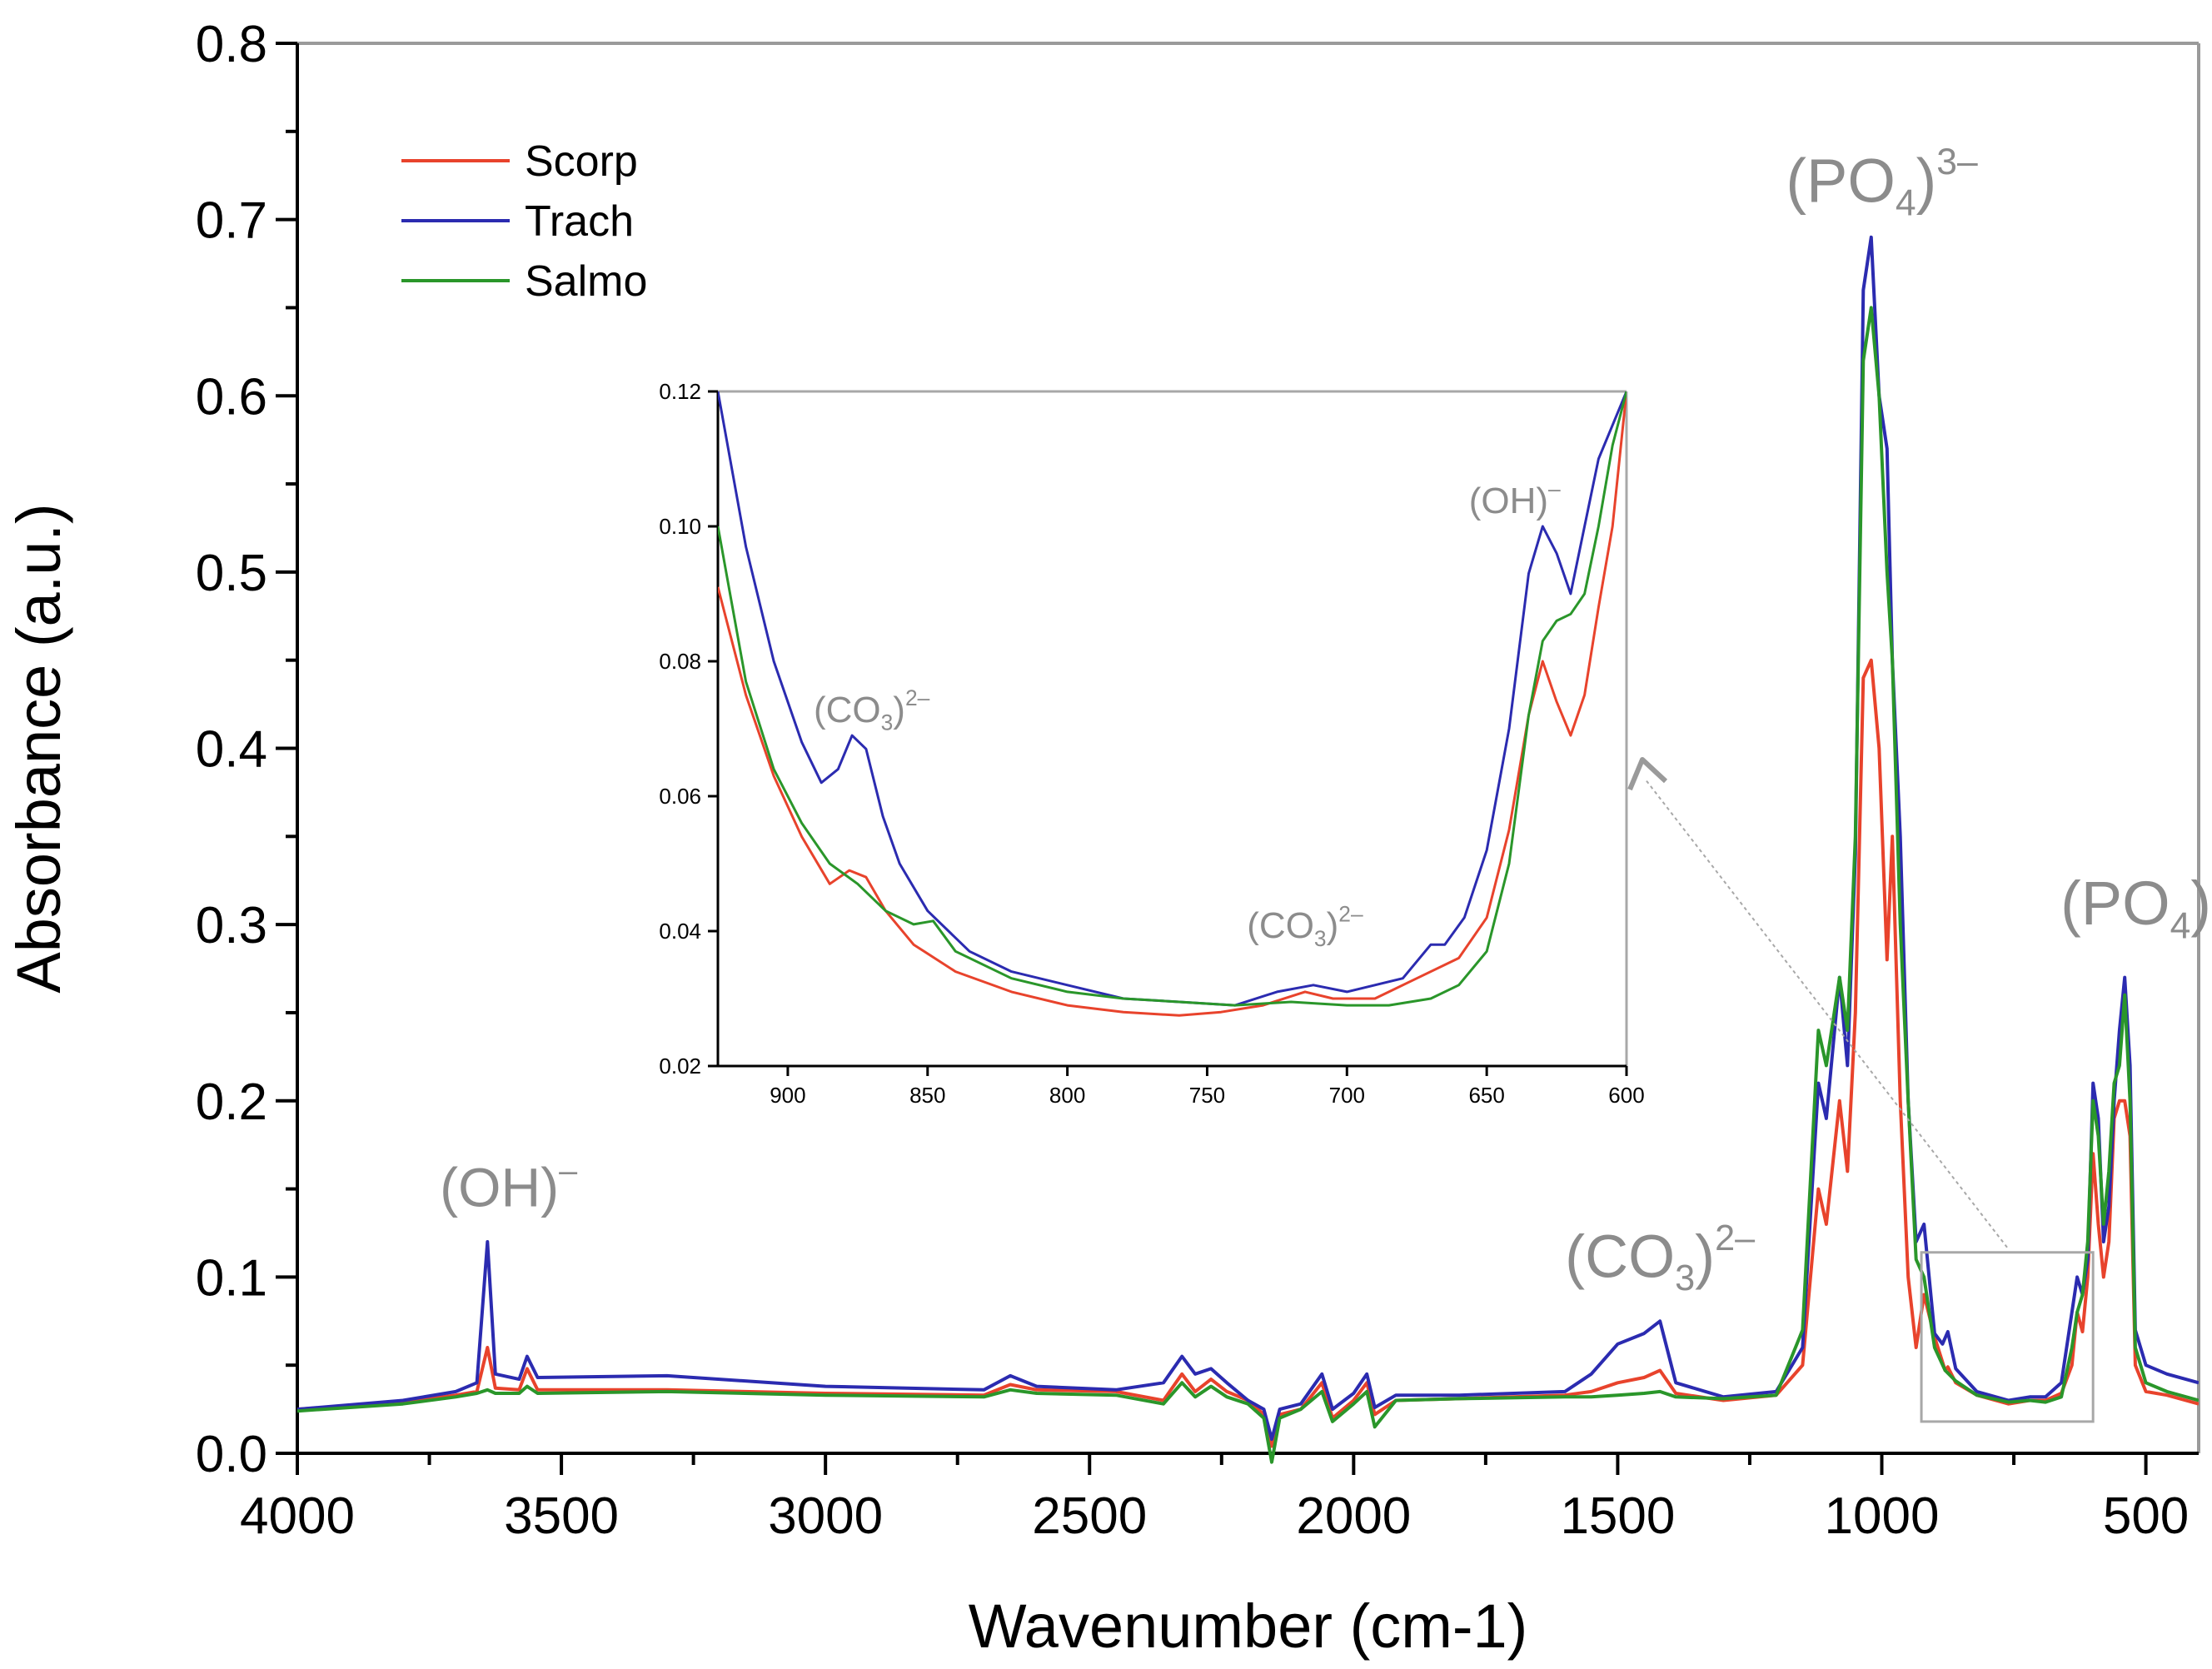  Describe the element at coordinates (899, 710) in the screenshot. I see `inset-annotation-0-close: )` at that location.